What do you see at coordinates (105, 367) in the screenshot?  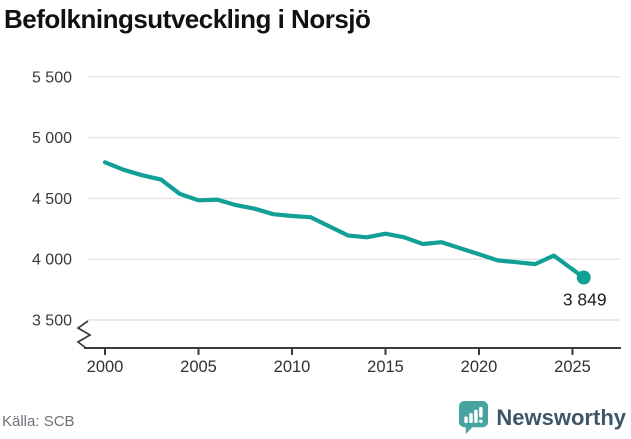 I see `x-tick-label: 2000` at bounding box center [105, 367].